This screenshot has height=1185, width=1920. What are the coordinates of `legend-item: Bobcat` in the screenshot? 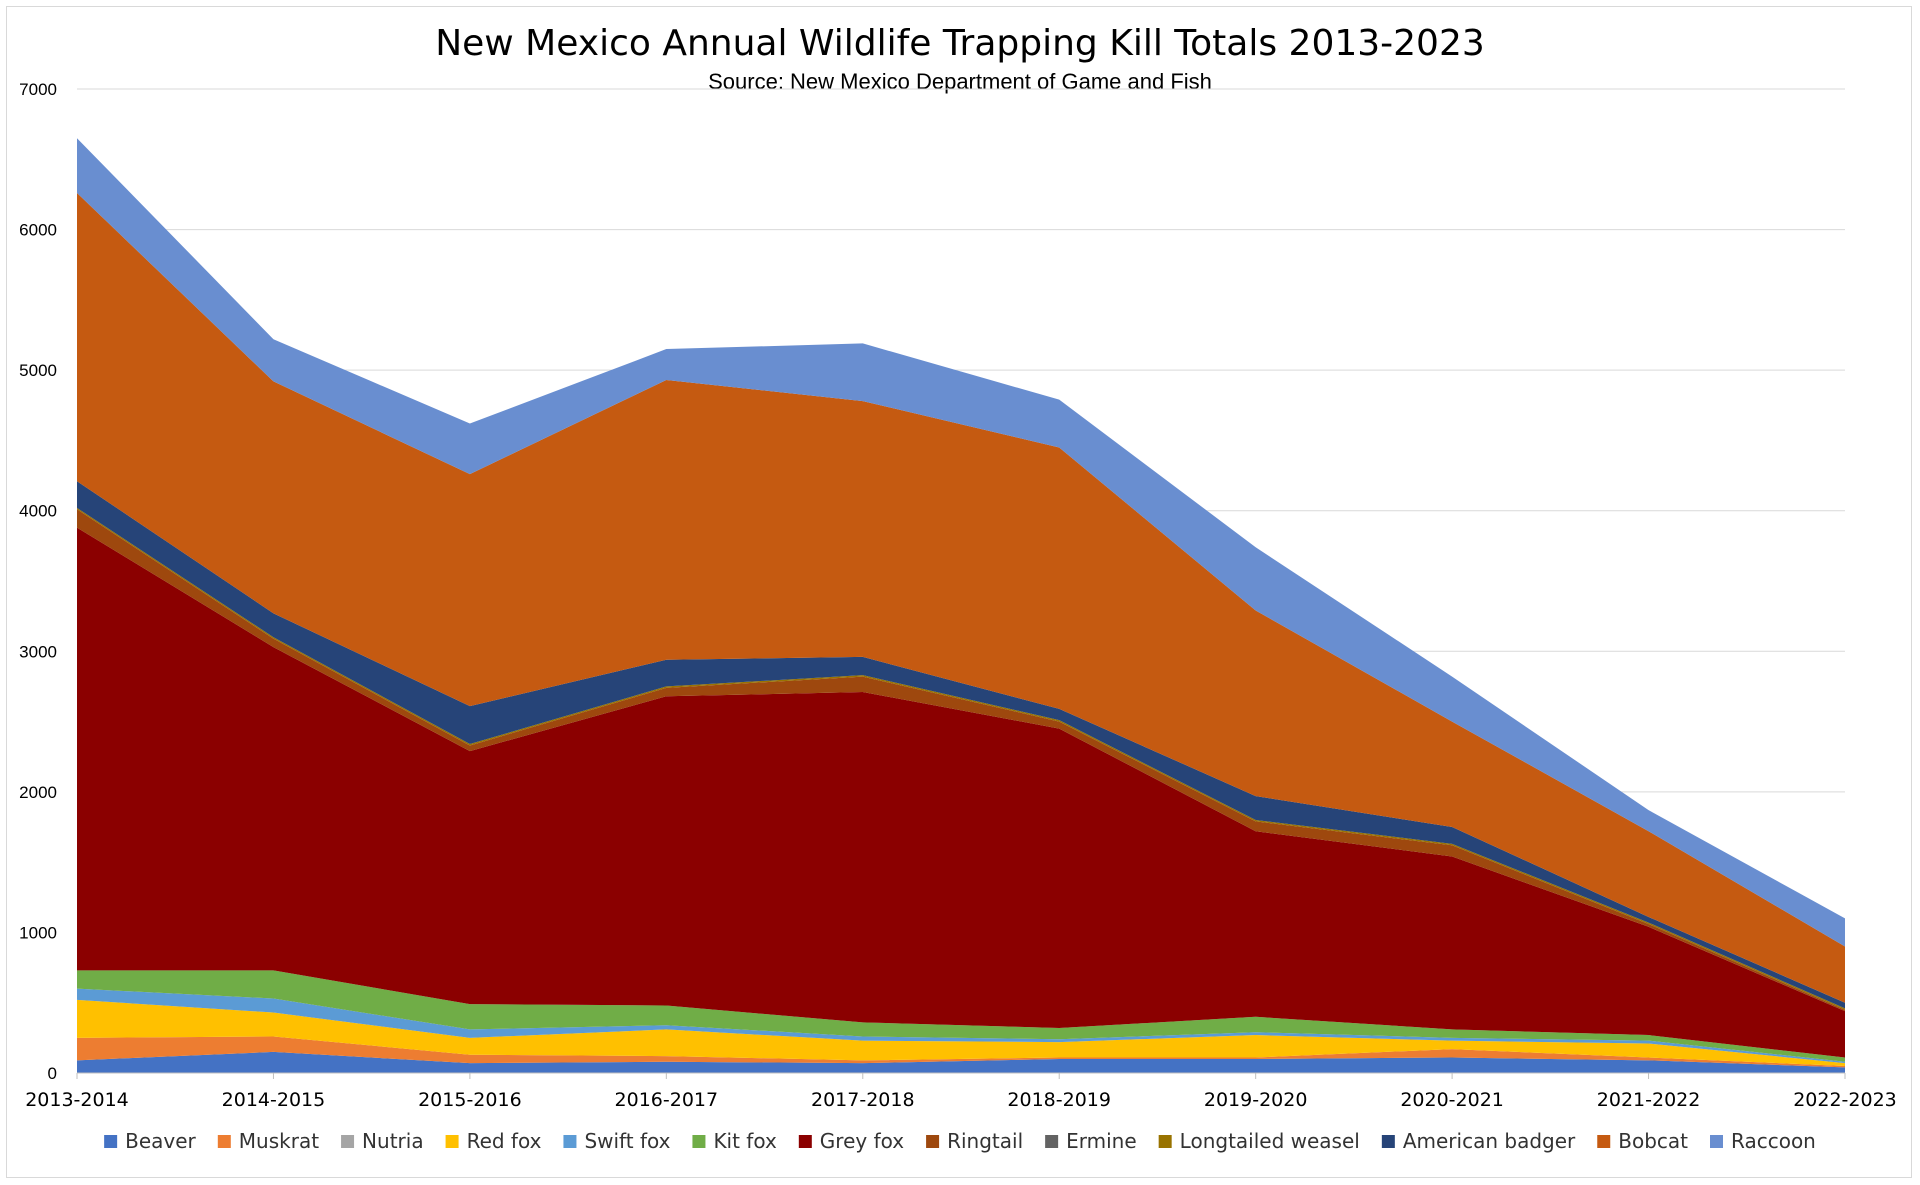 It's located at (1642, 1141).